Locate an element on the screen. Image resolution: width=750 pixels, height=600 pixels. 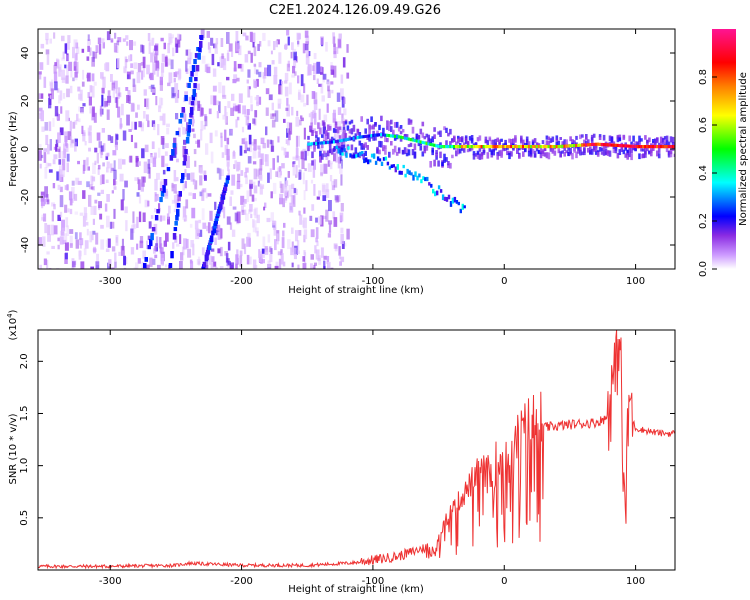
spectrogram-y-tick-label: -20 is located at coordinates (25, 197).